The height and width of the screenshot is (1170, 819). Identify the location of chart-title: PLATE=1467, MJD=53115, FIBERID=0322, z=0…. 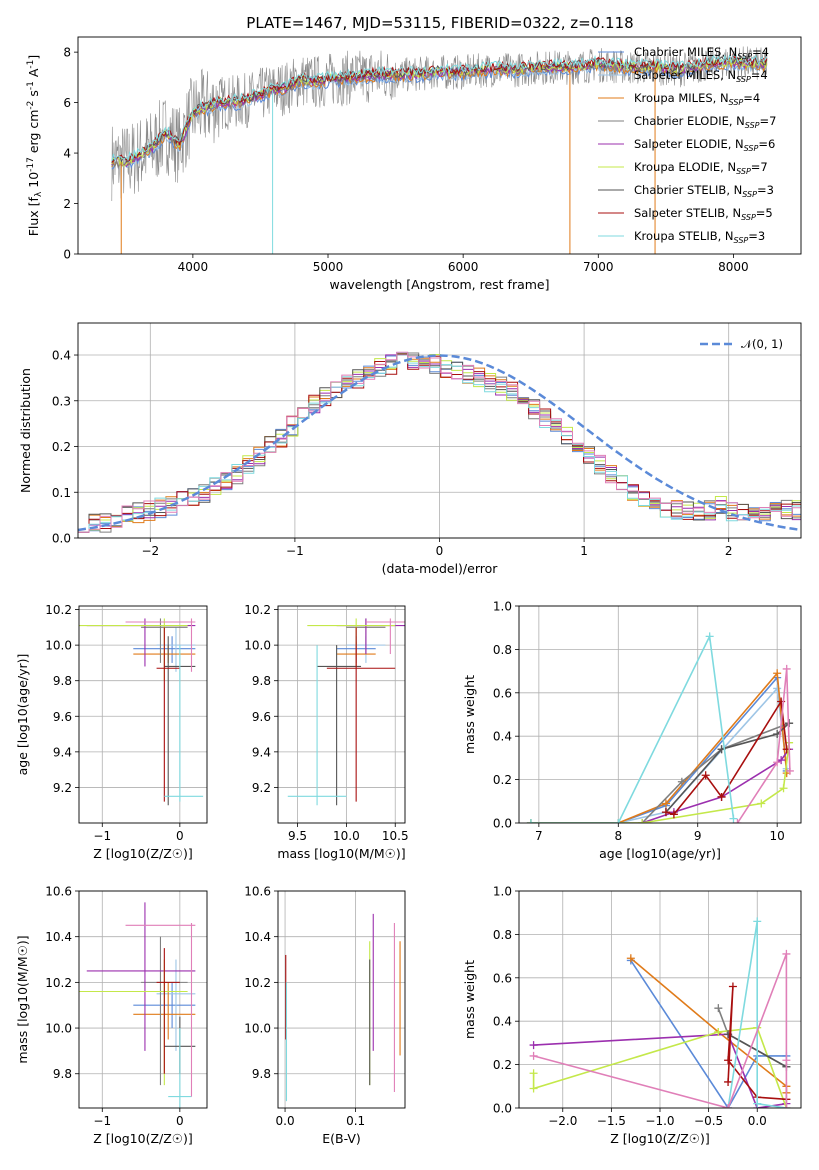
(439, 23).